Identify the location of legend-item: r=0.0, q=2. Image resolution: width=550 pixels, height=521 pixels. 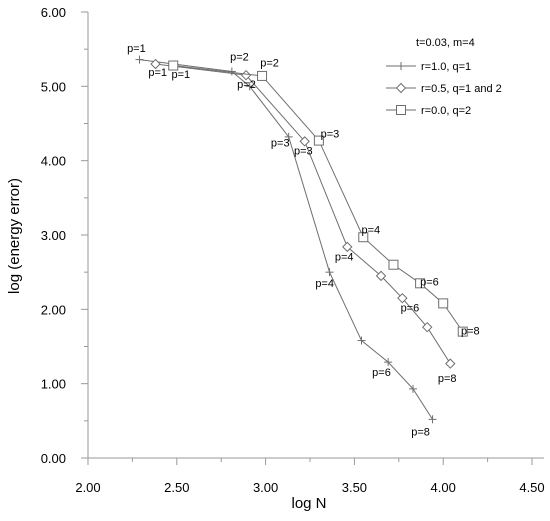
(428, 111).